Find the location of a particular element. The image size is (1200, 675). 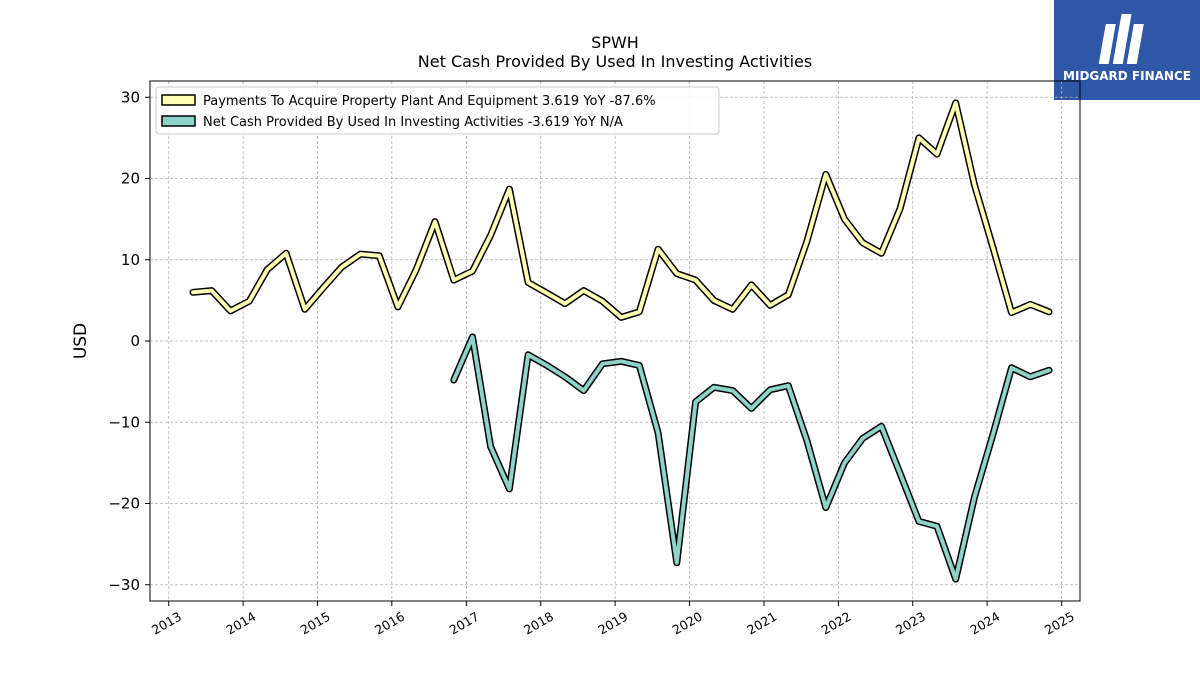

x-tick-label: 2018 is located at coordinates (538, 623).